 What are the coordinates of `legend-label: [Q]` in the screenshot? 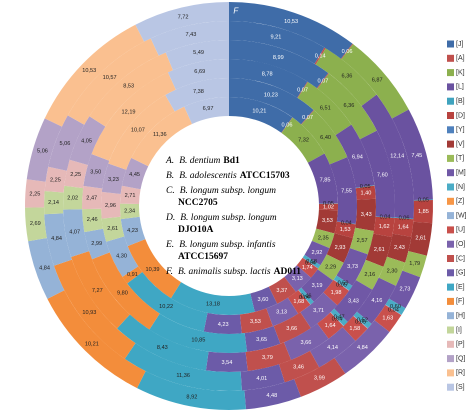 It's located at (460, 358).